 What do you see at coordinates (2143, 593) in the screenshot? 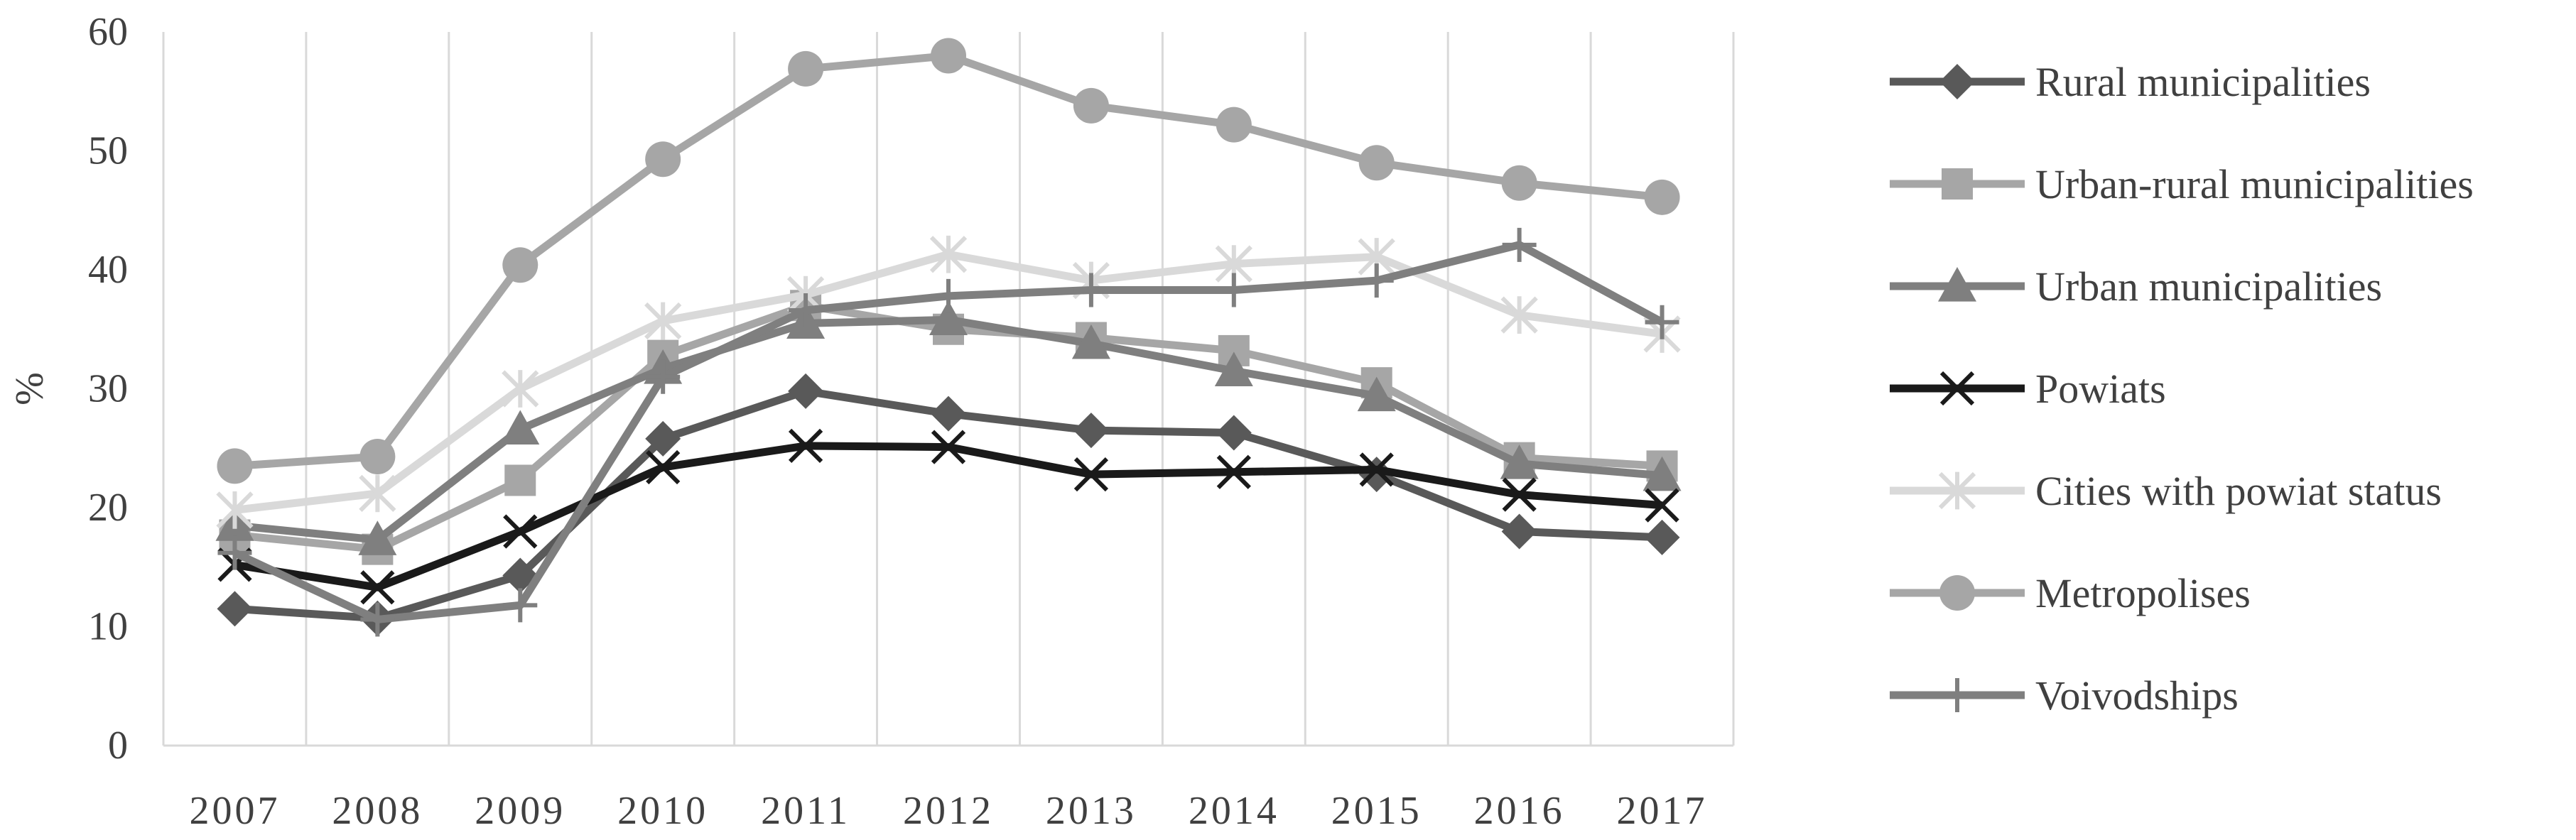
I see `legend-label: Metropolises` at bounding box center [2143, 593].